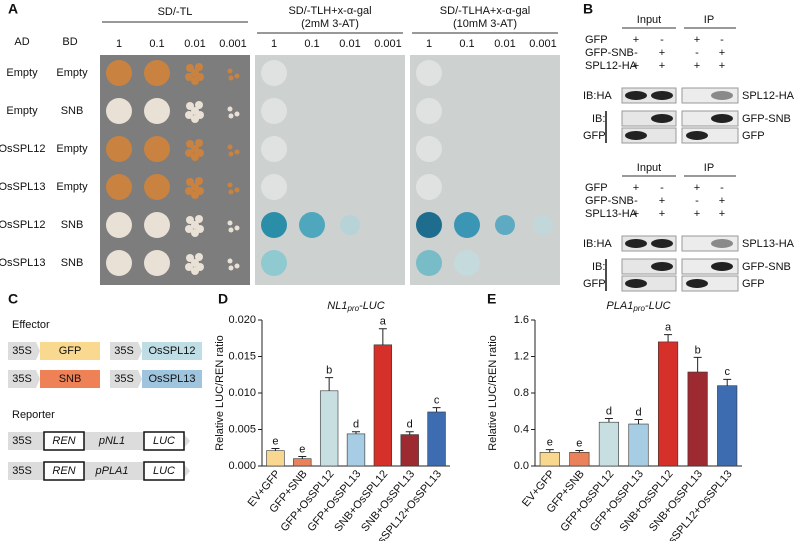 Image resolution: width=798 pixels, height=541 pixels. What do you see at coordinates (768, 244) in the screenshot?
I see `band-label: SPL13-HA` at bounding box center [768, 244].